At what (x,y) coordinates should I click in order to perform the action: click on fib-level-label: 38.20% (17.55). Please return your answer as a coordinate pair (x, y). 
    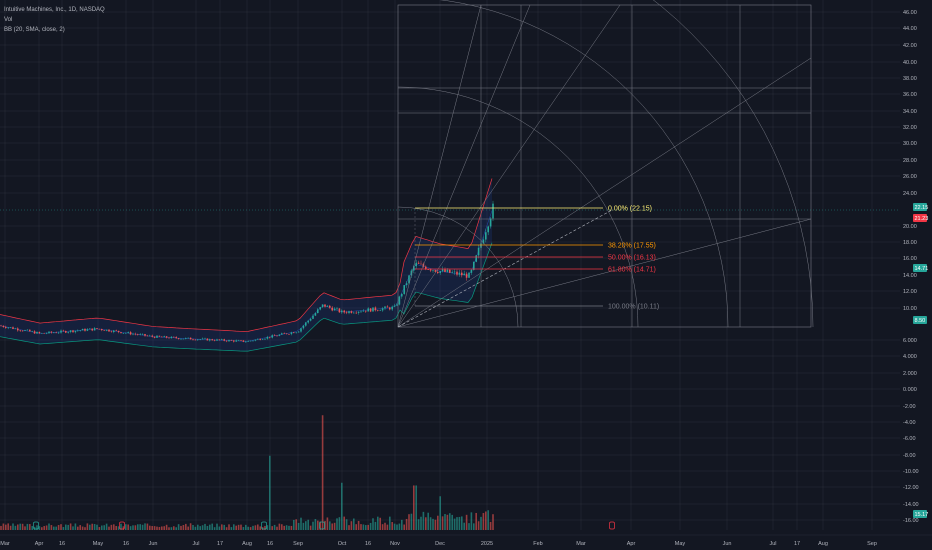
    Looking at the image, I should click on (632, 246).